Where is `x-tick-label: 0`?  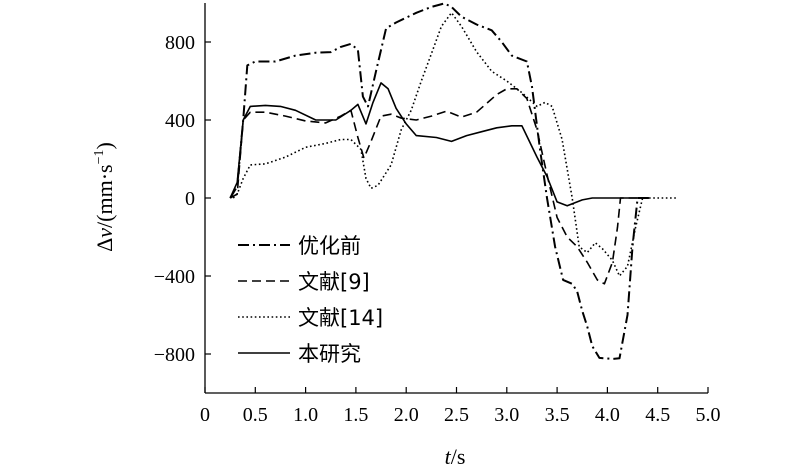 x-tick-label: 0 is located at coordinates (205, 415).